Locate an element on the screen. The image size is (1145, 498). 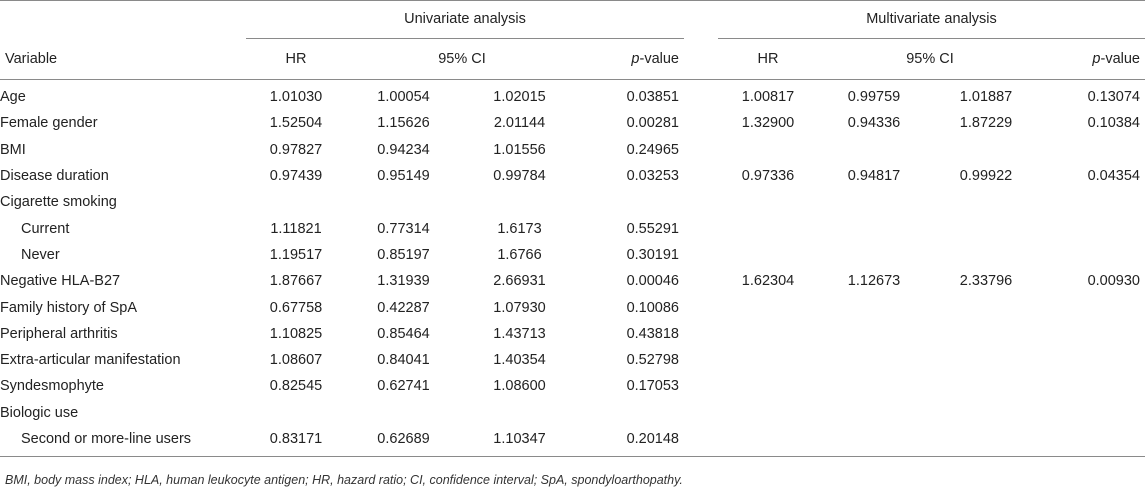
univariate-ci-upper-value: 1.6173 is located at coordinates (519, 228).